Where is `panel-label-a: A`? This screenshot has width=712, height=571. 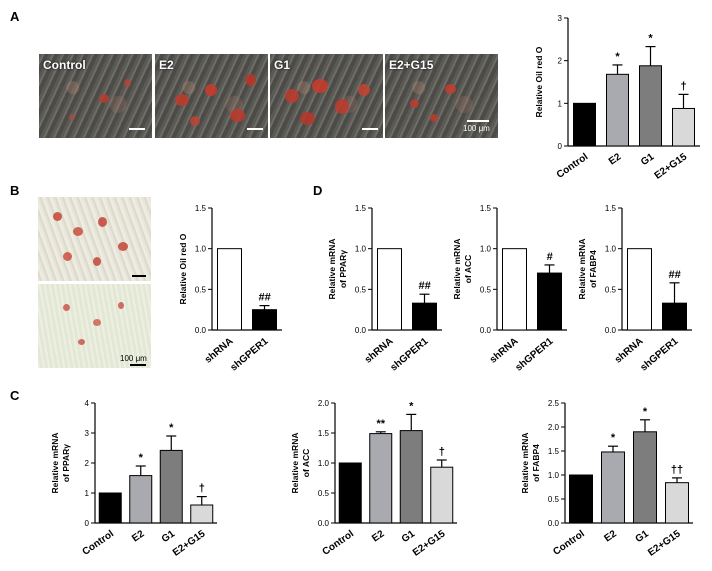 panel-label-a: A is located at coordinates (15, 16).